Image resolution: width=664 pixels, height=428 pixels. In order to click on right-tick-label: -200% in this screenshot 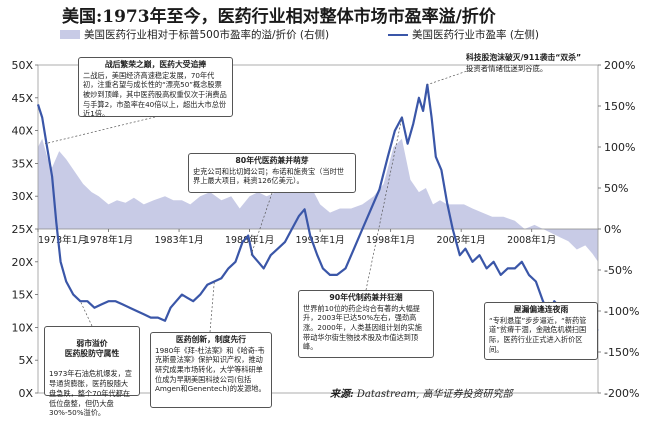, I will do `click(621, 393)`.